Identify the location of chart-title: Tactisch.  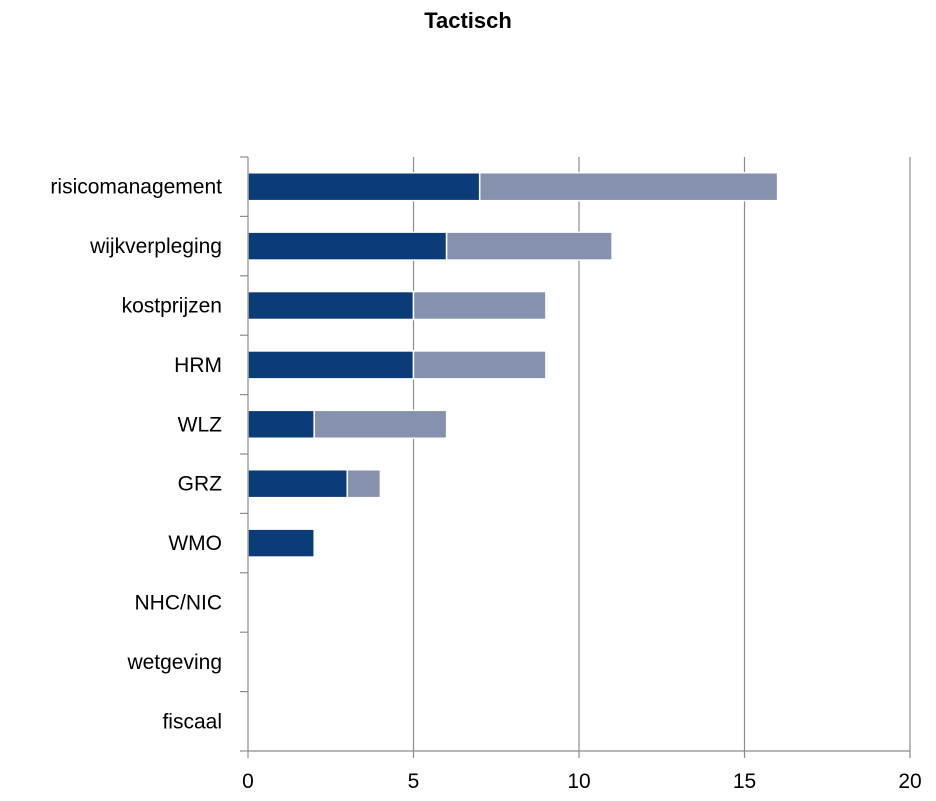
(468, 20).